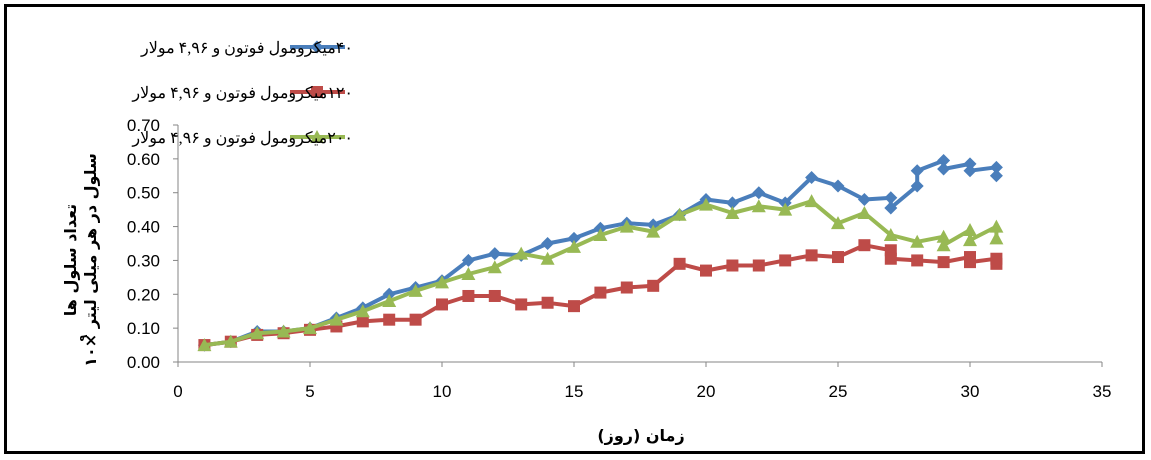 This screenshot has width=1151, height=460. I want to click on x-tick-label: 30, so click(970, 391).